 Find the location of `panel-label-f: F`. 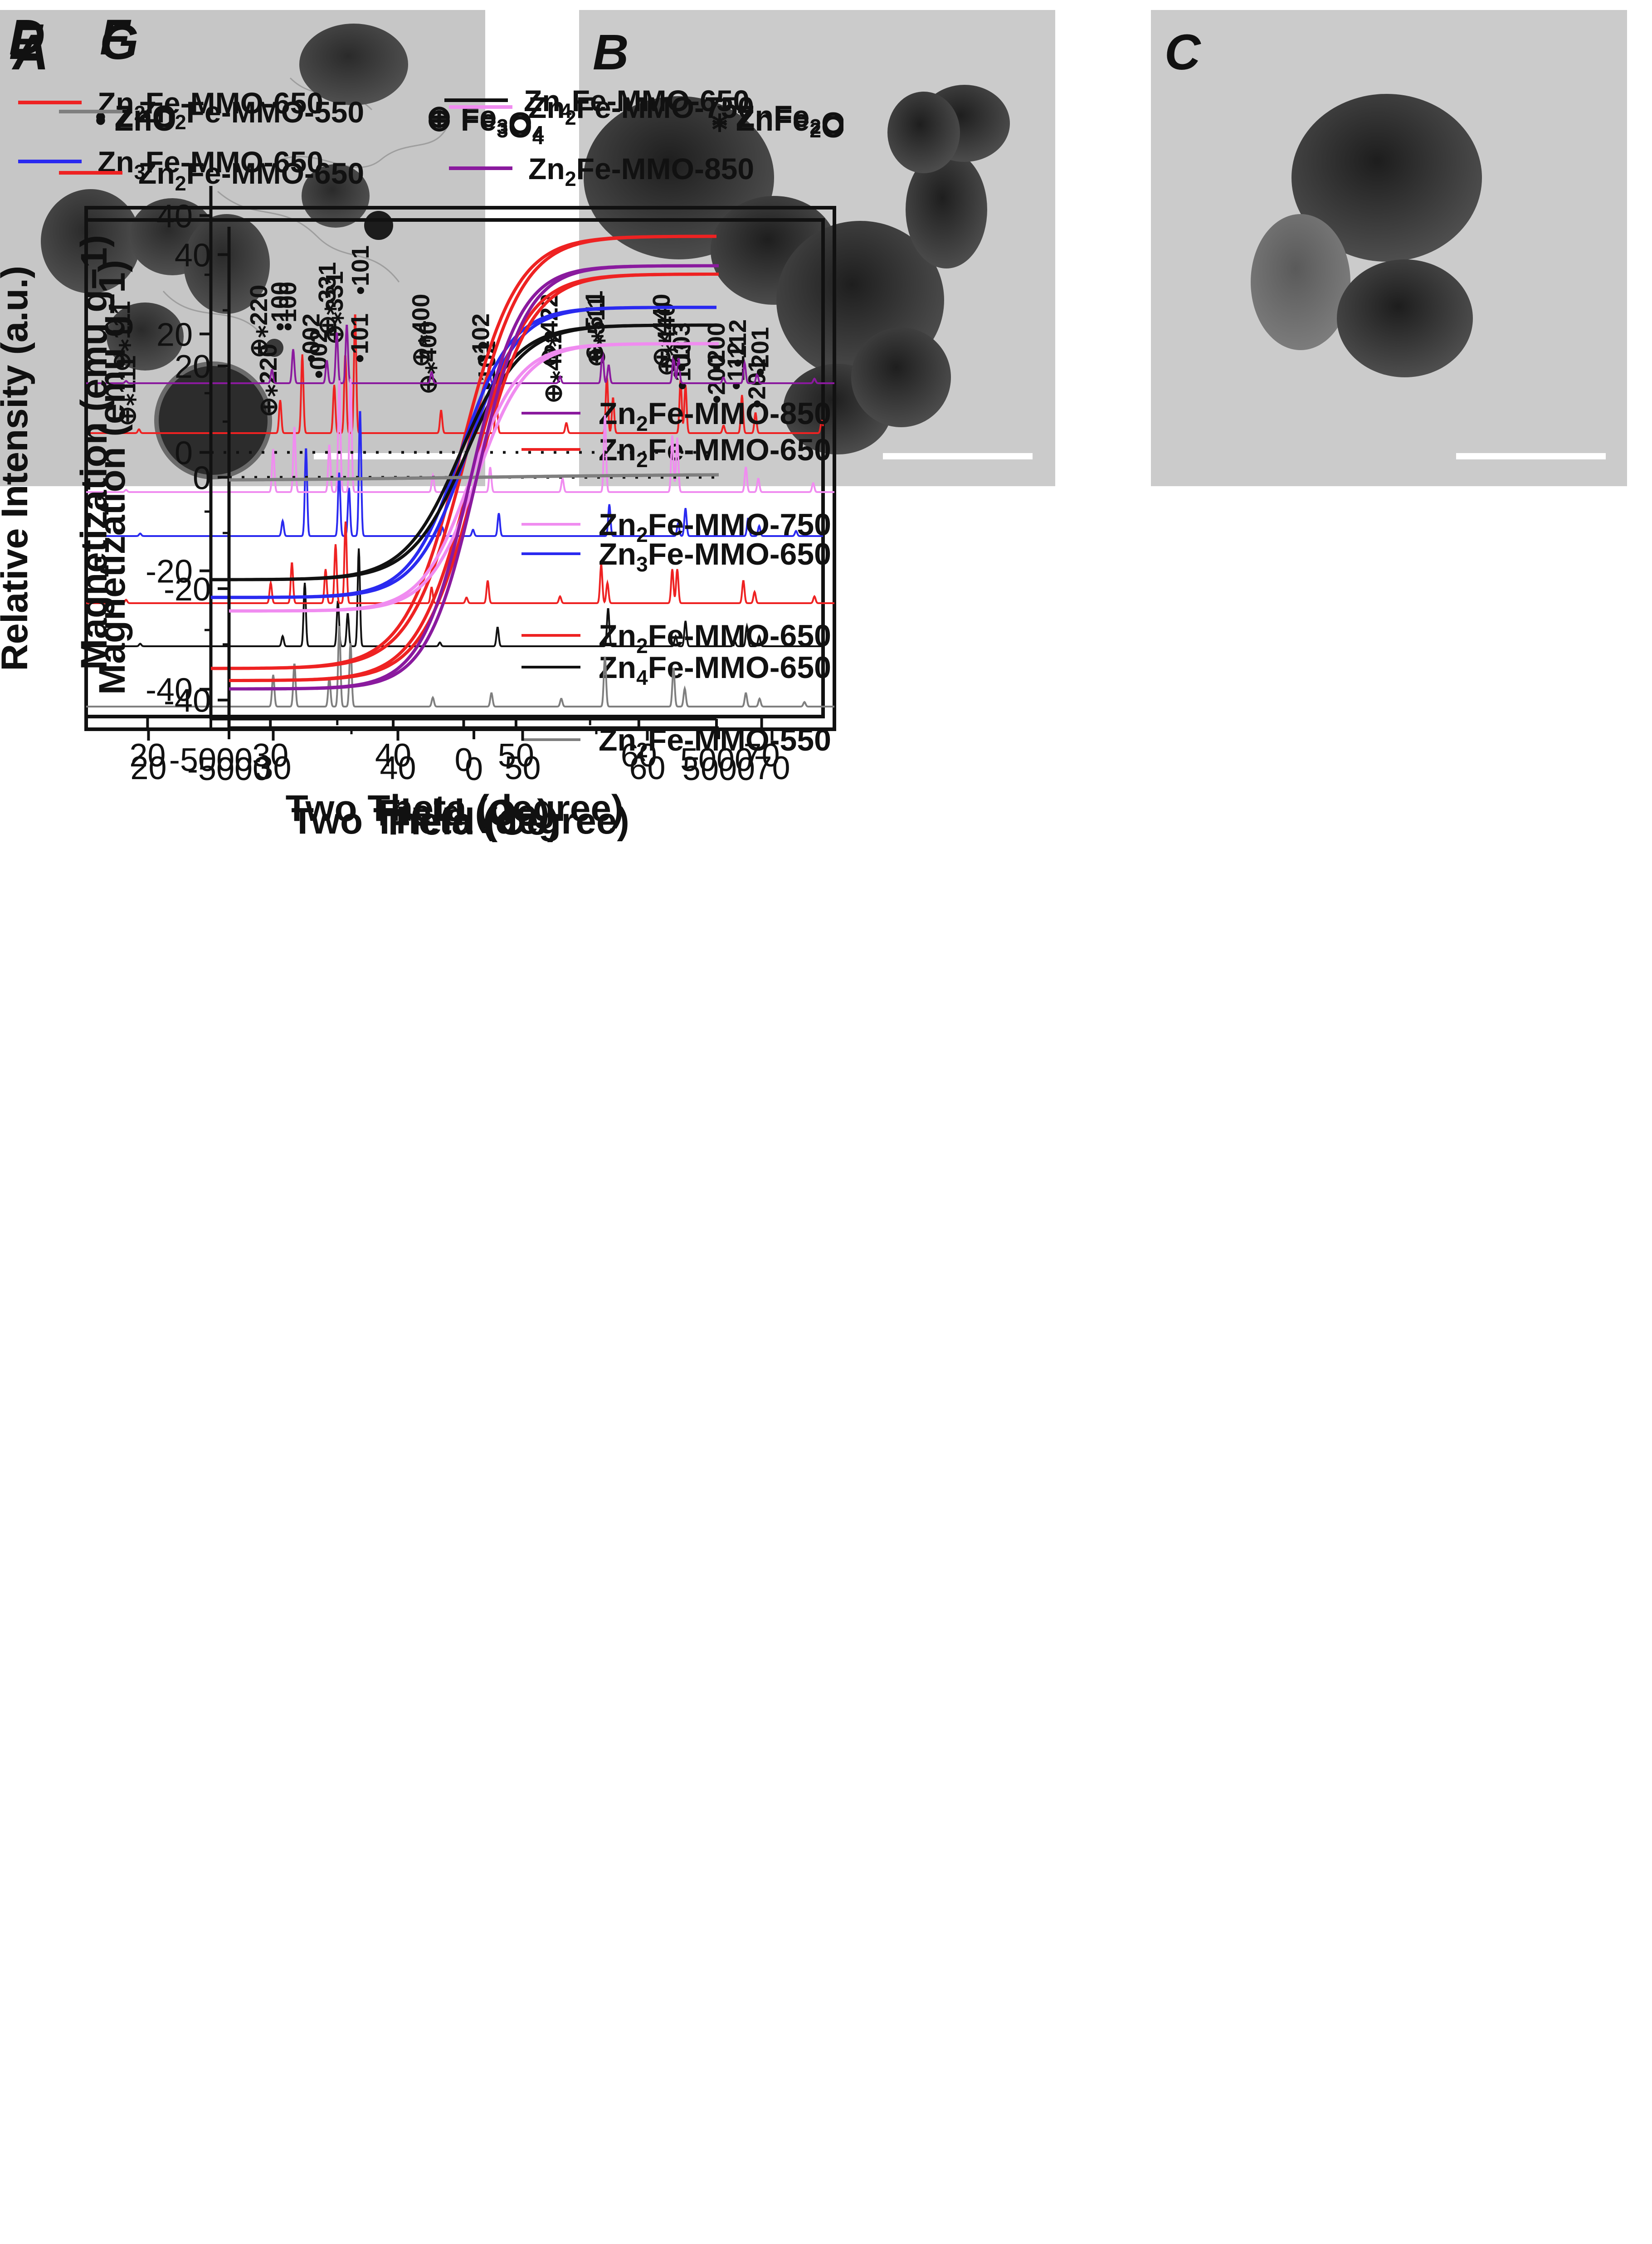

panel-label-f: F is located at coordinates (116, 37).